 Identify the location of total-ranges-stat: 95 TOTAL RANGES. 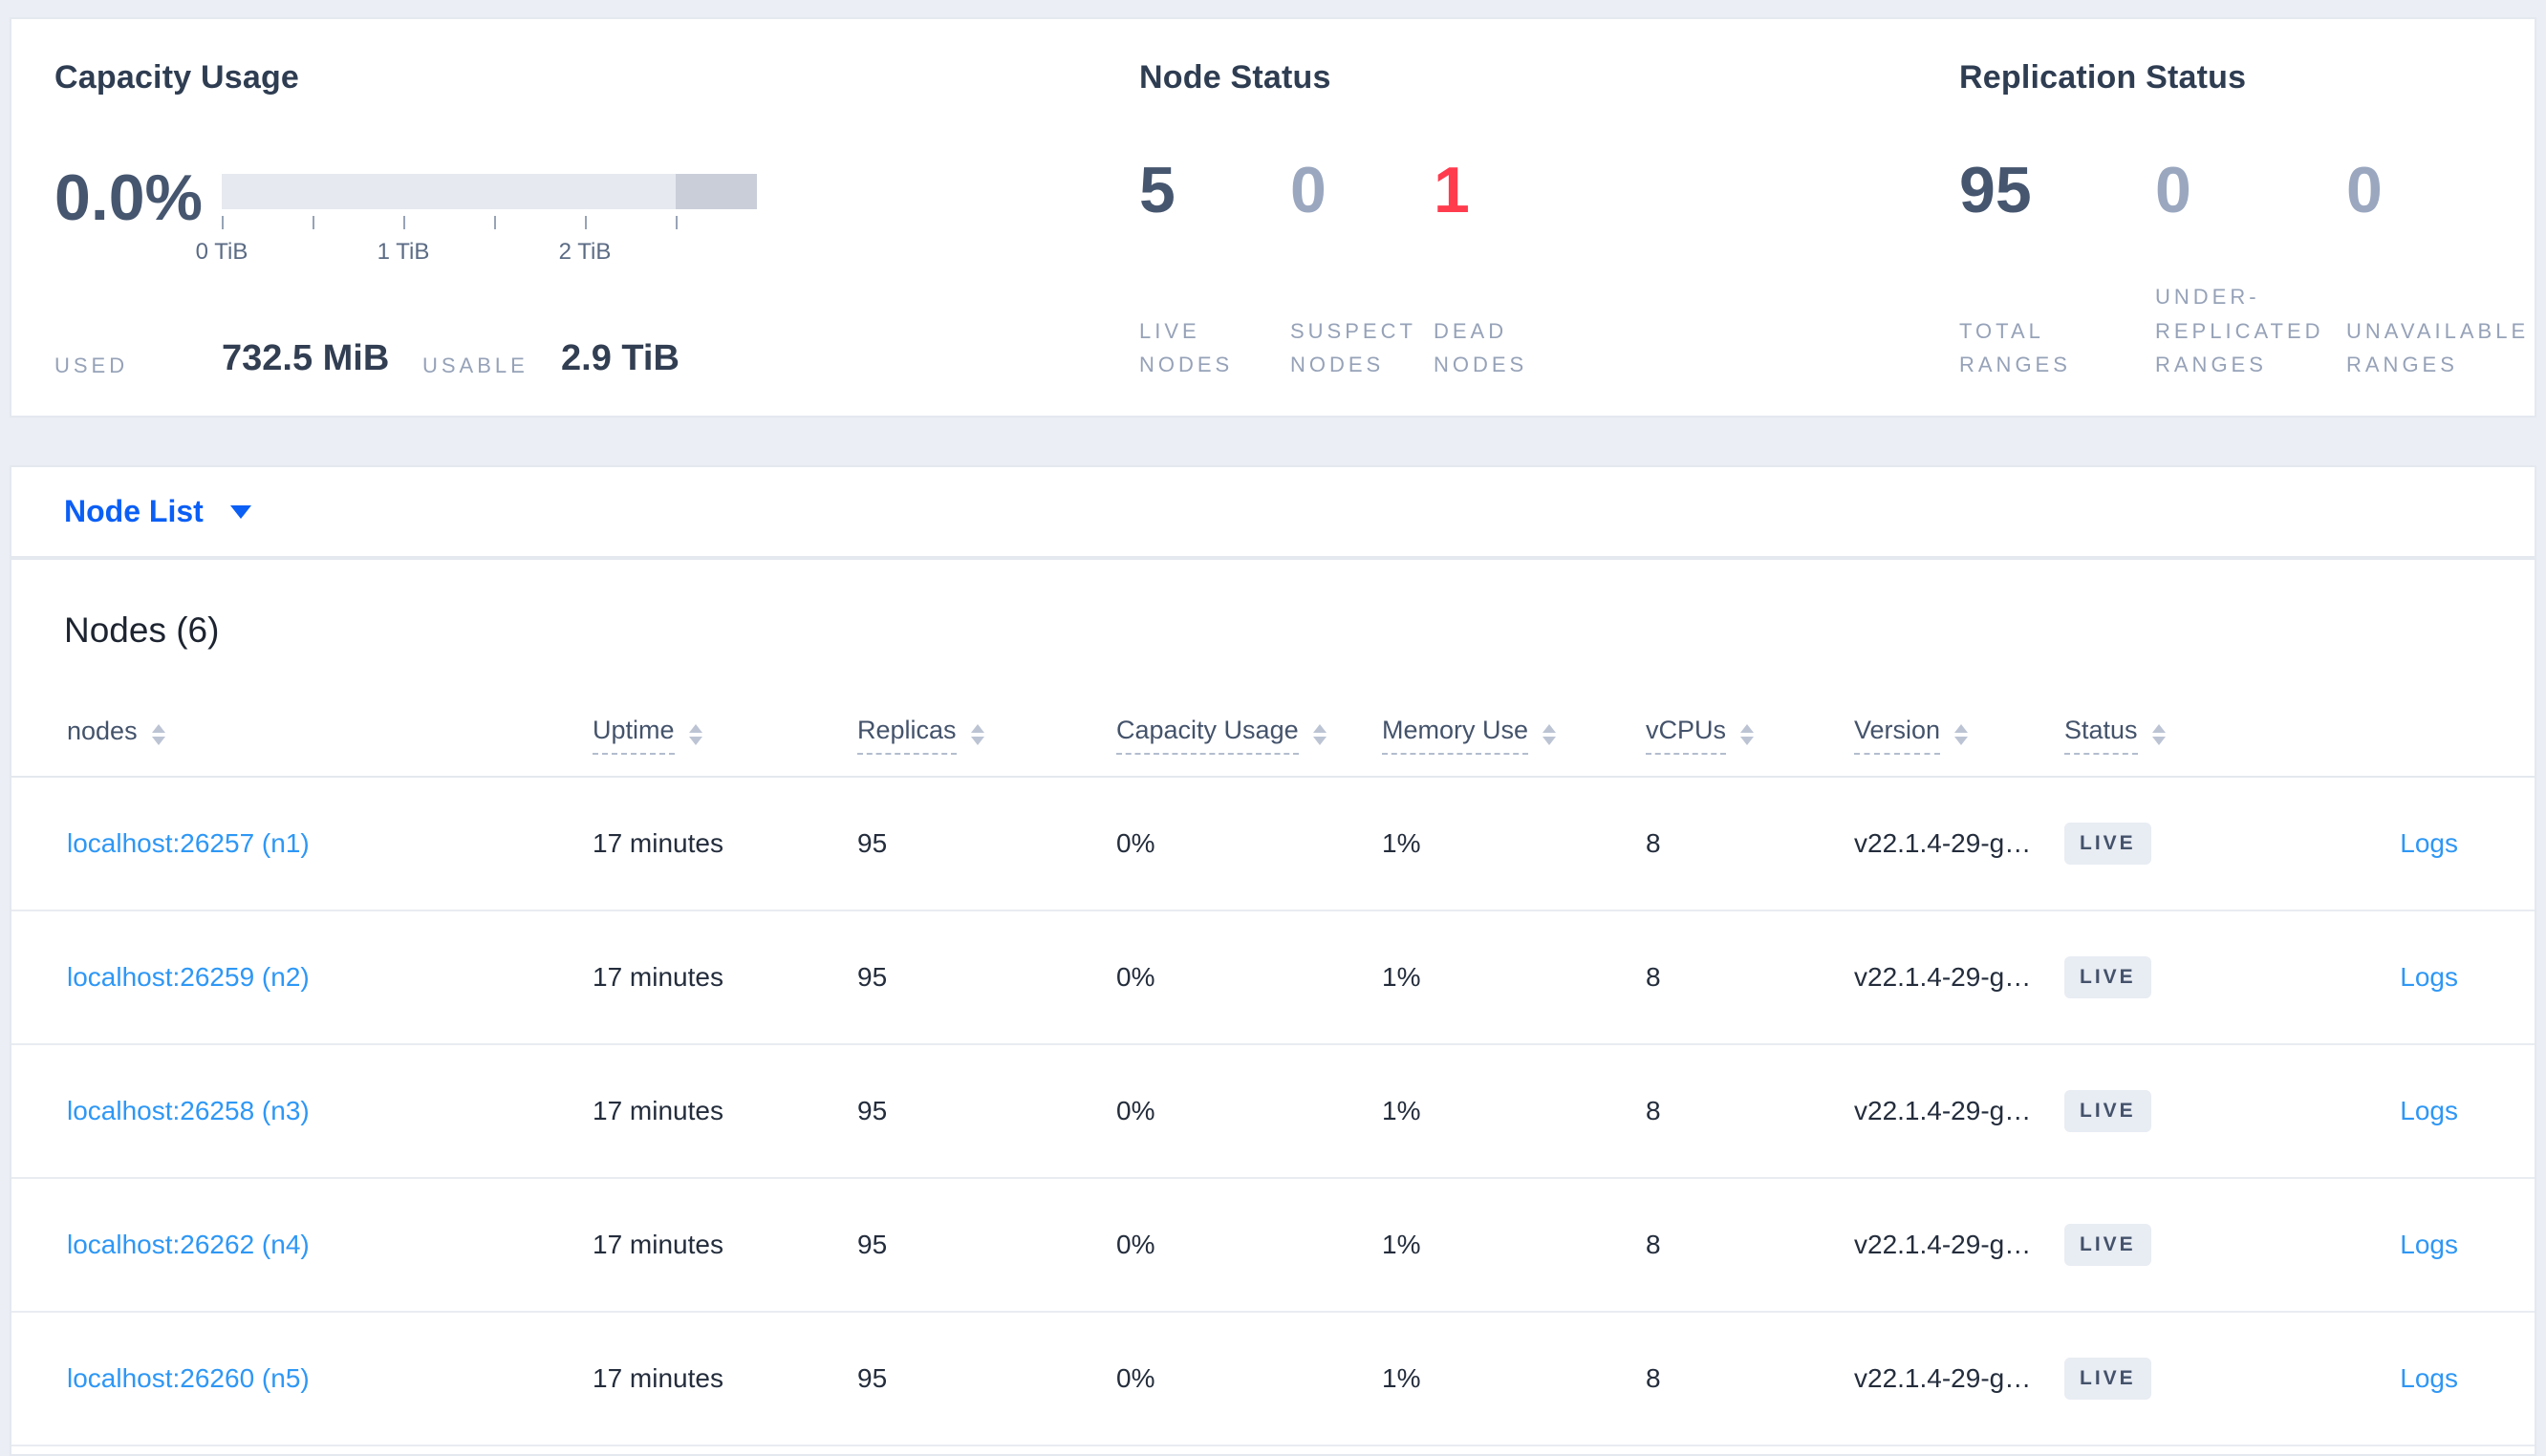
(2035, 217).